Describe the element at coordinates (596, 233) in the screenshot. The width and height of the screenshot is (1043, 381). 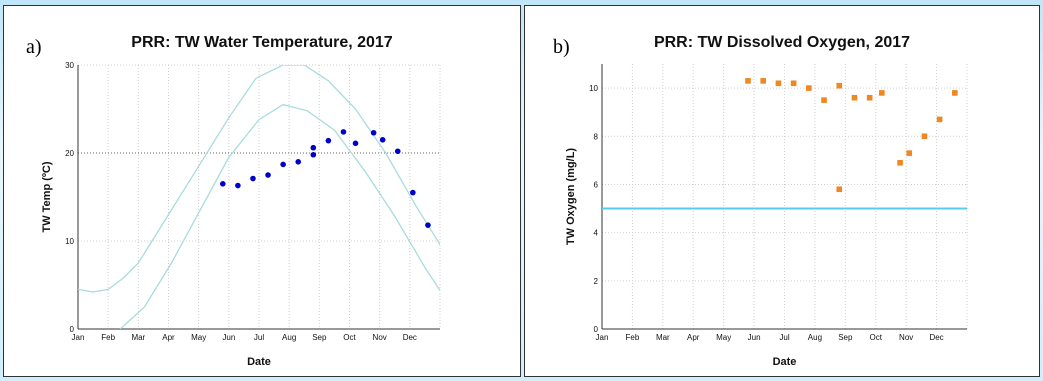
I see `y-tick-label: 4` at that location.